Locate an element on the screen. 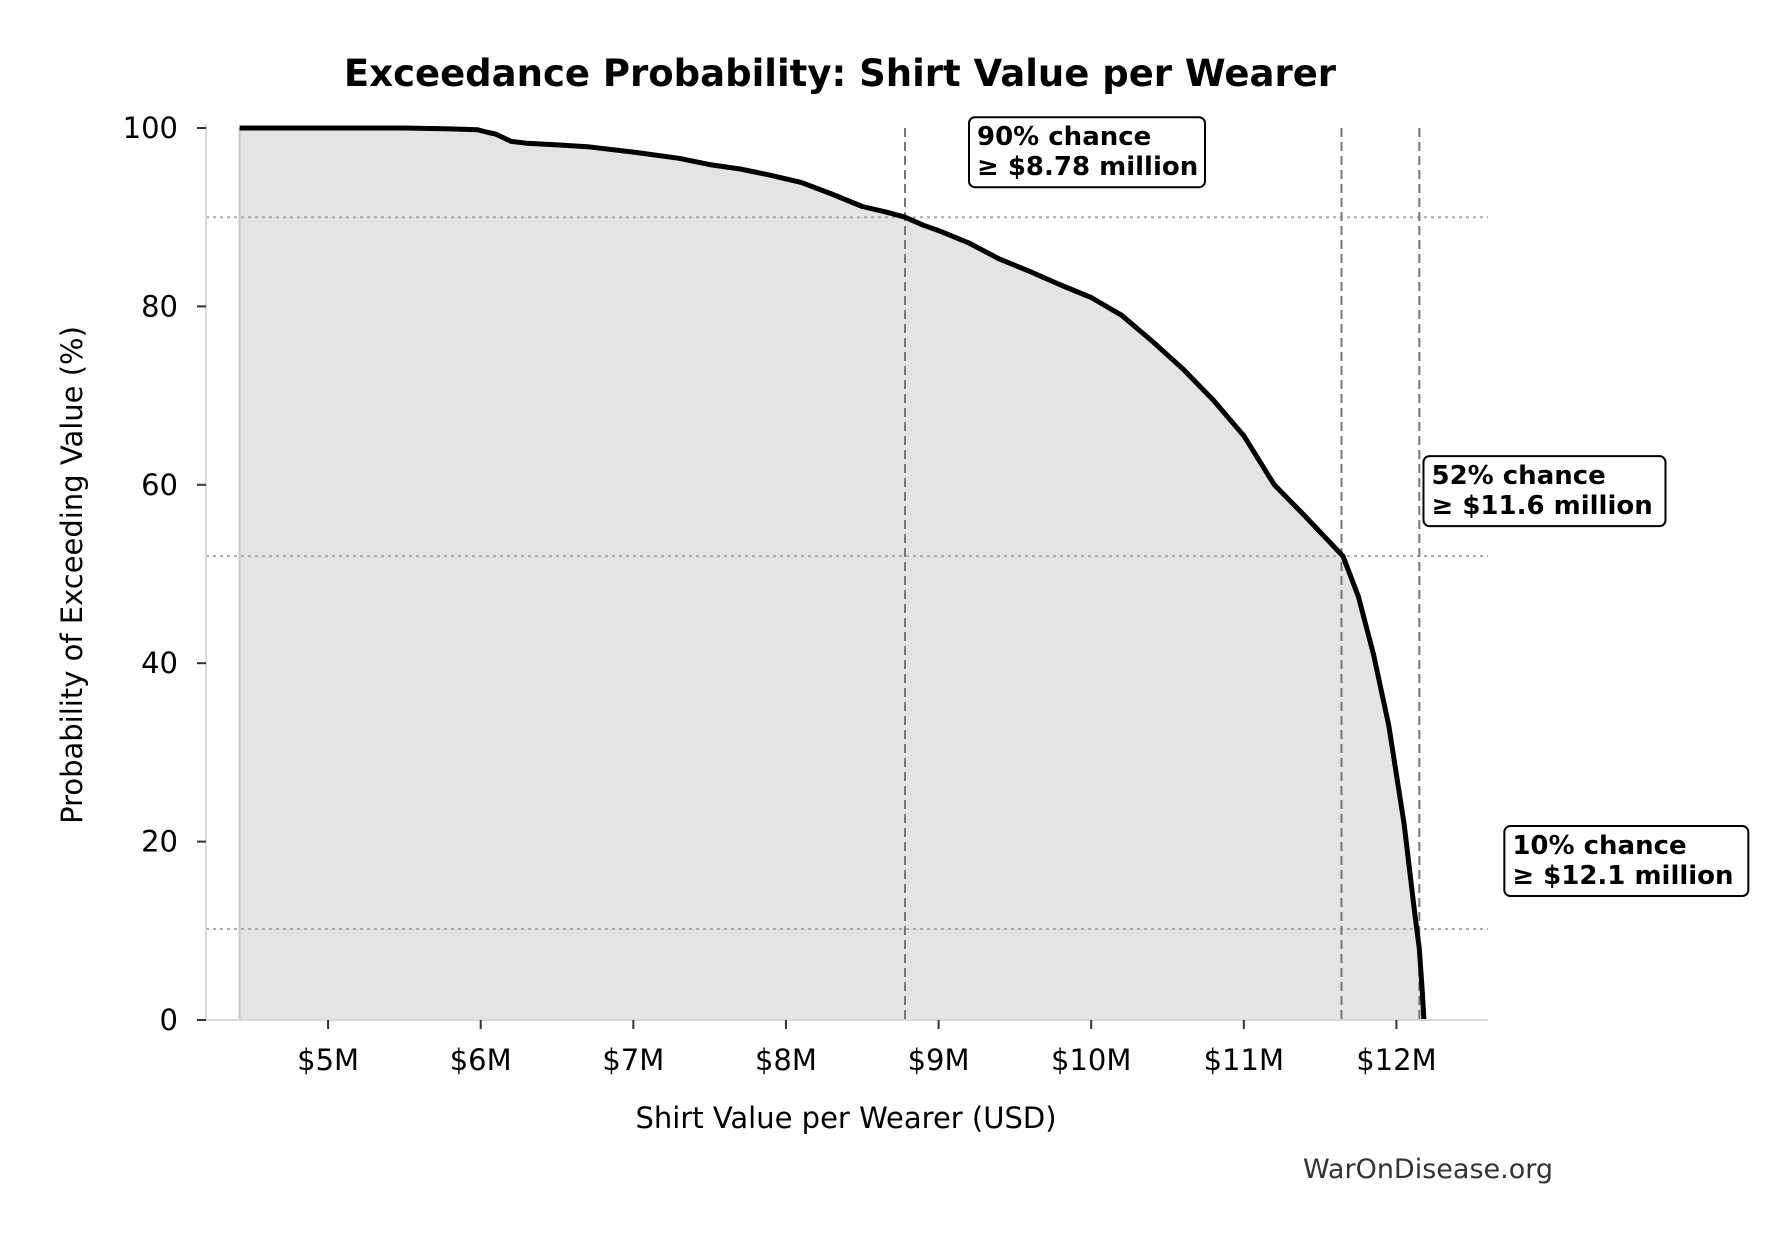 Image resolution: width=1792 pixels, height=1234 pixels. credit-text: WarOnDisease.org is located at coordinates (1428, 1169).